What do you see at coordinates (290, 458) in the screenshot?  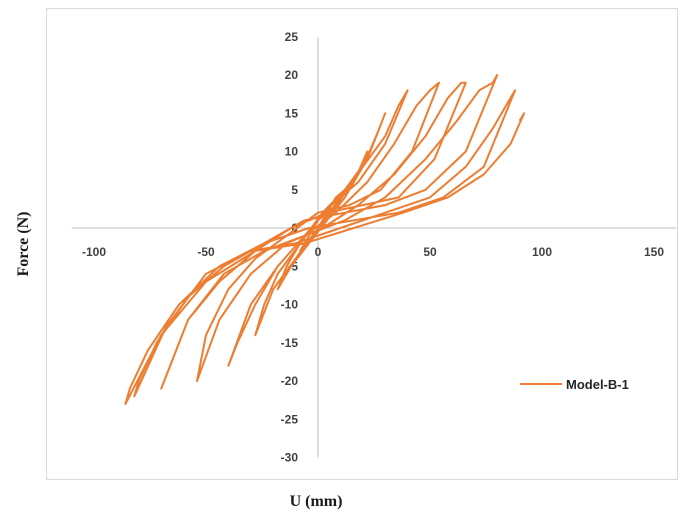 I see `y-tick-label: -30` at bounding box center [290, 458].